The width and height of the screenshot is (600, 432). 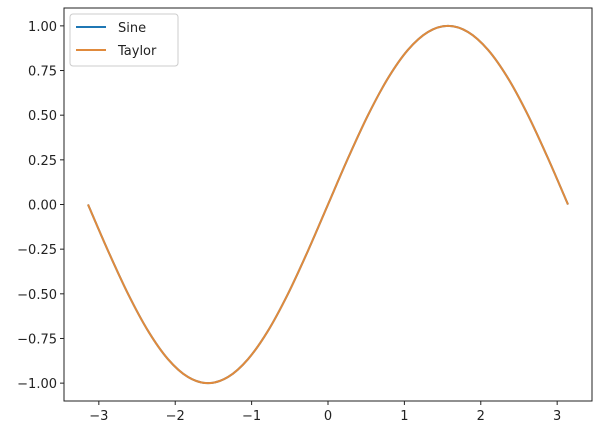 I want to click on y-tick-label: 0.00, so click(x=42, y=206).